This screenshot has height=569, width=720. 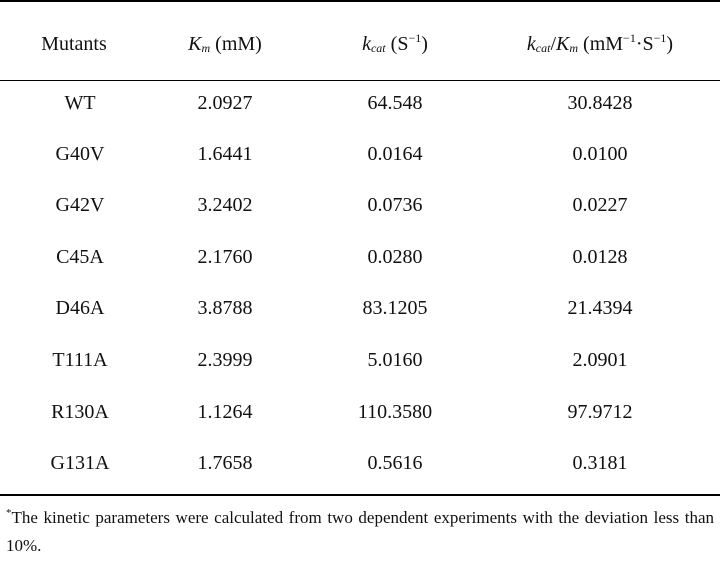 I want to click on table-row: D46A 3.8788 83.1205 21.4394, so click(x=360, y=308).